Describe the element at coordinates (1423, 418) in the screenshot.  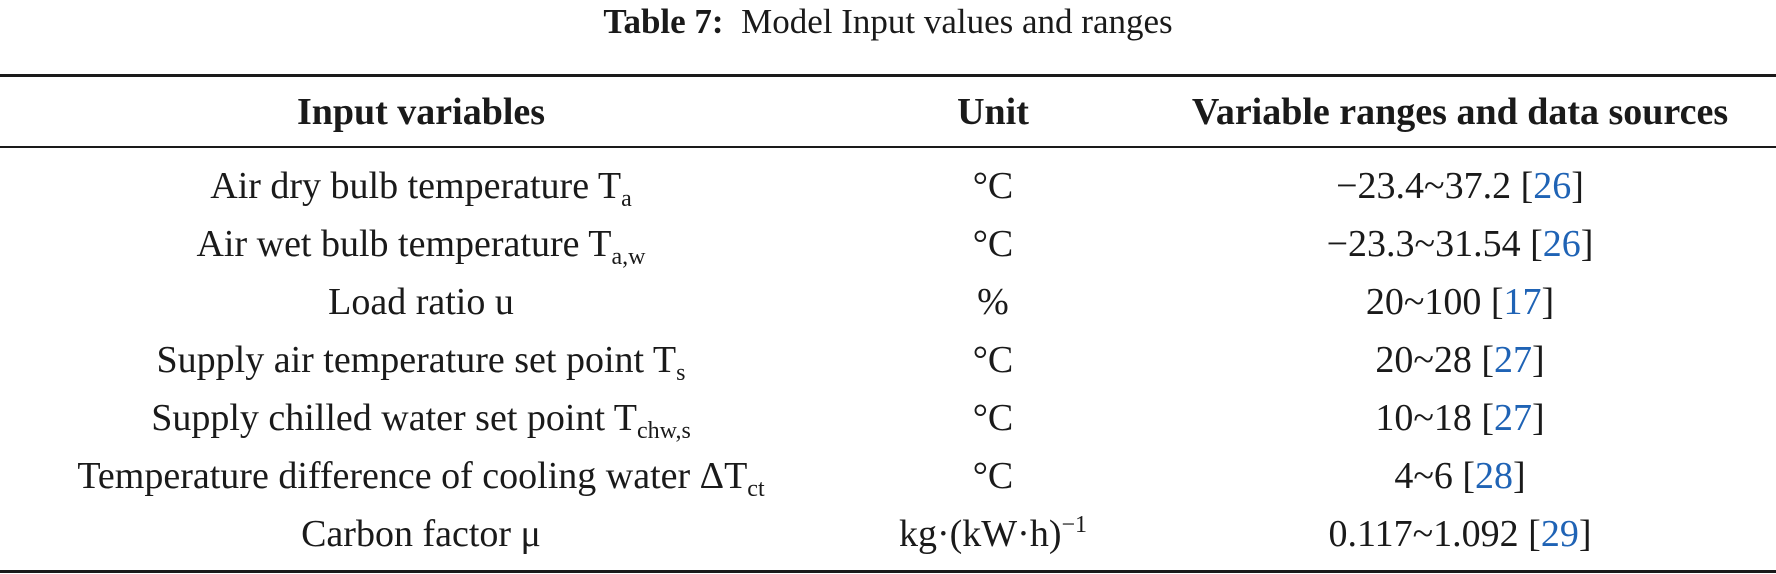
I see `range-value: 10~18` at that location.